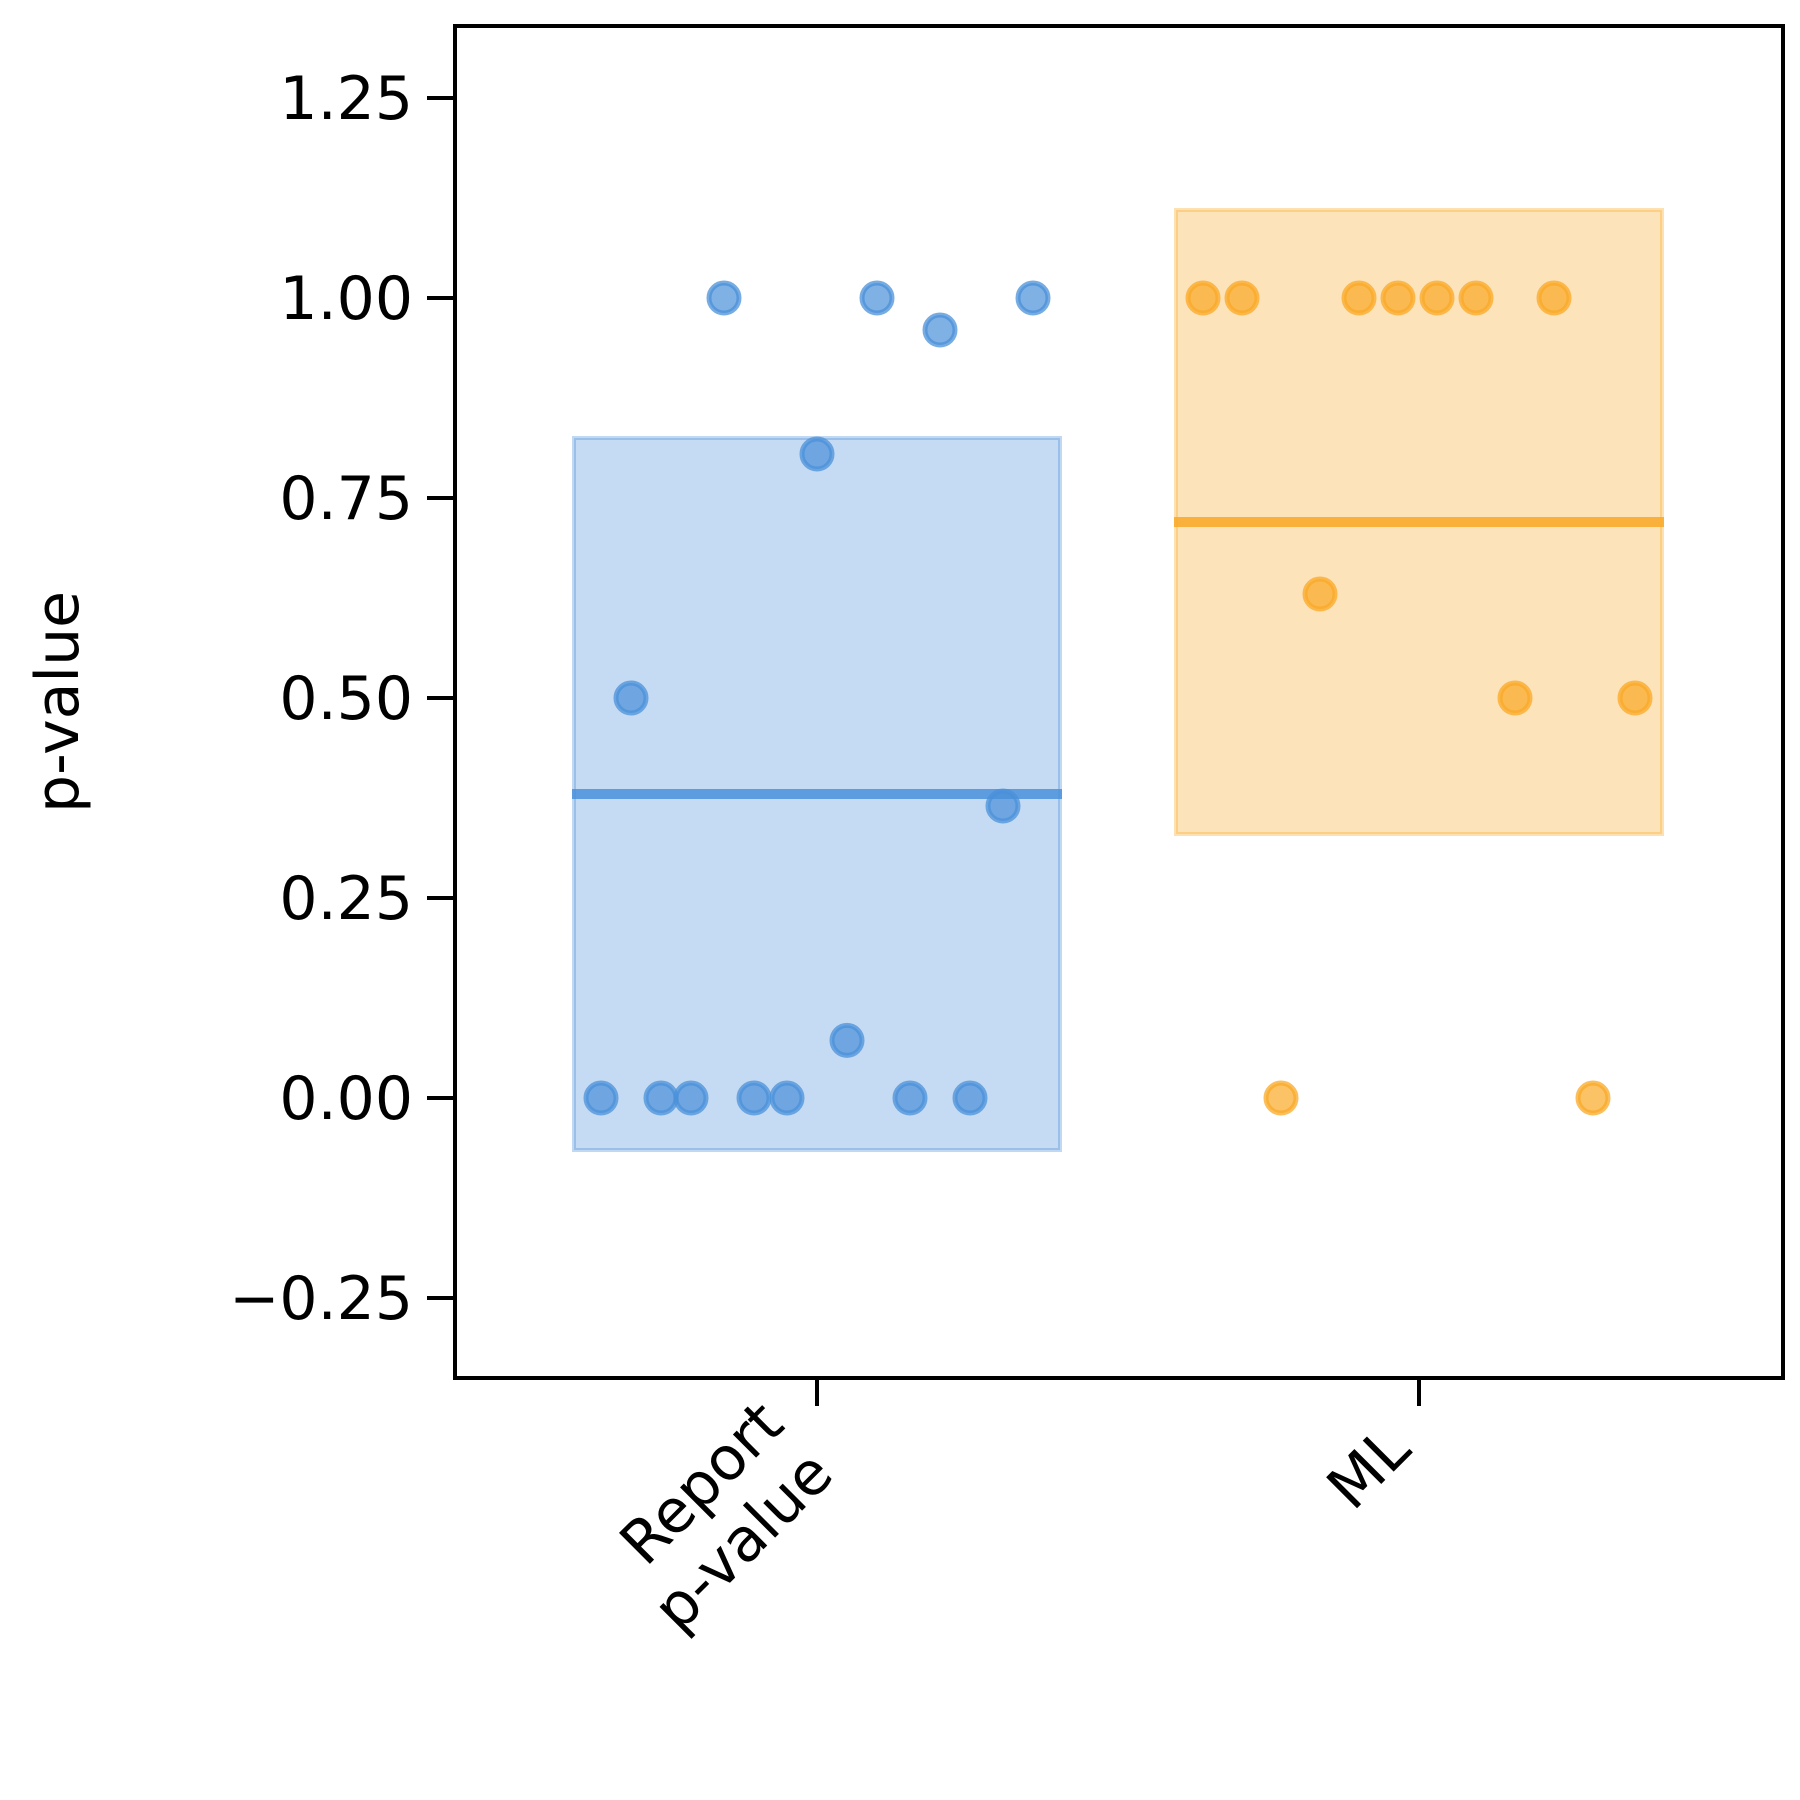  I want to click on x-tick-label-1: ML, so click(1369, 1468).